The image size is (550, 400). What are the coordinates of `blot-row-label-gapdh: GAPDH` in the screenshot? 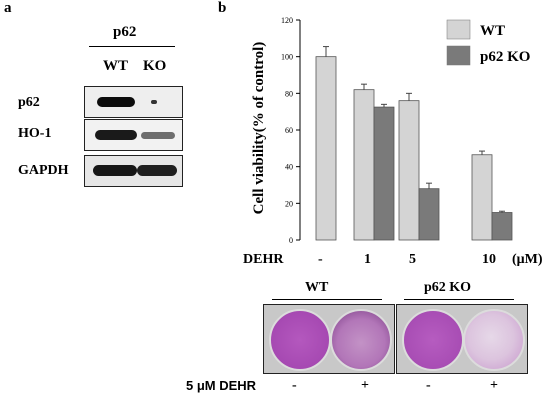 It's located at (43, 170).